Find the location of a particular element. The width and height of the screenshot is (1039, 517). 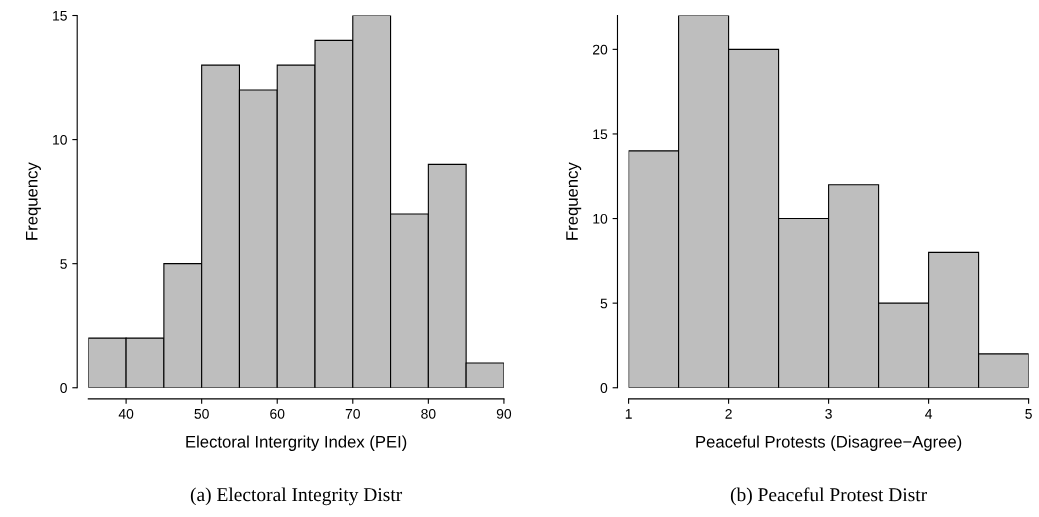

text: (a) Electoral Integrity Distr is located at coordinates (296, 496).